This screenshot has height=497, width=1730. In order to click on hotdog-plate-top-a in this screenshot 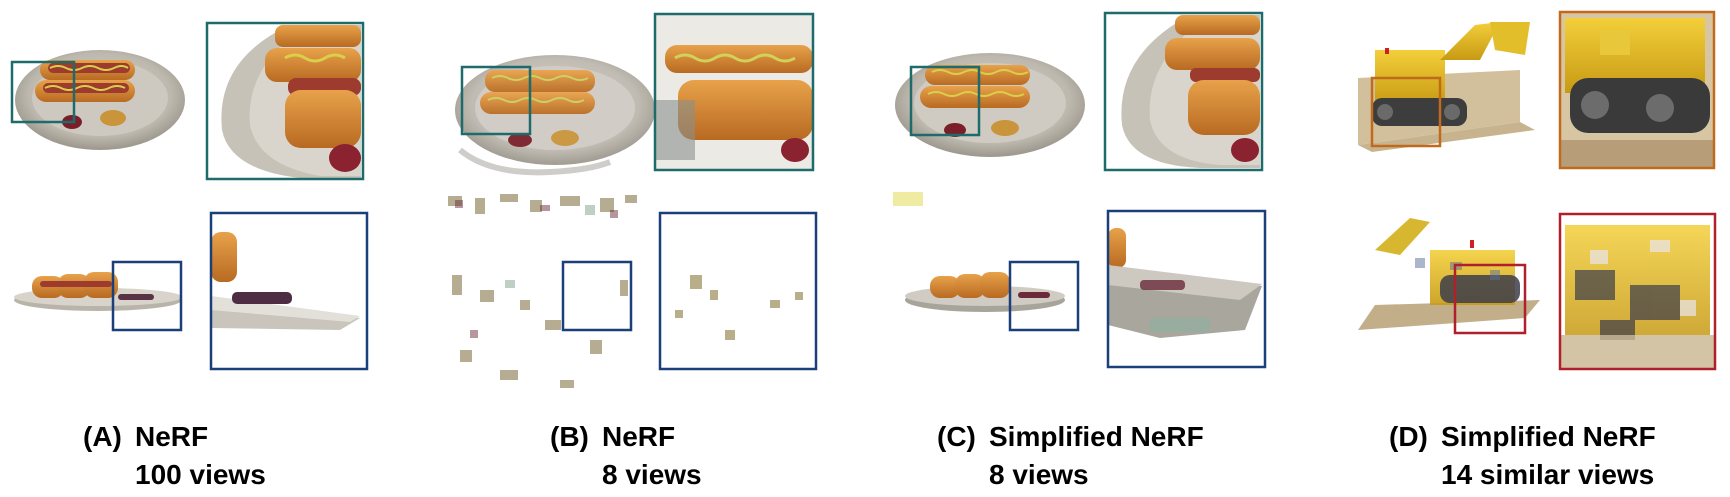, I will do `click(100, 100)`.